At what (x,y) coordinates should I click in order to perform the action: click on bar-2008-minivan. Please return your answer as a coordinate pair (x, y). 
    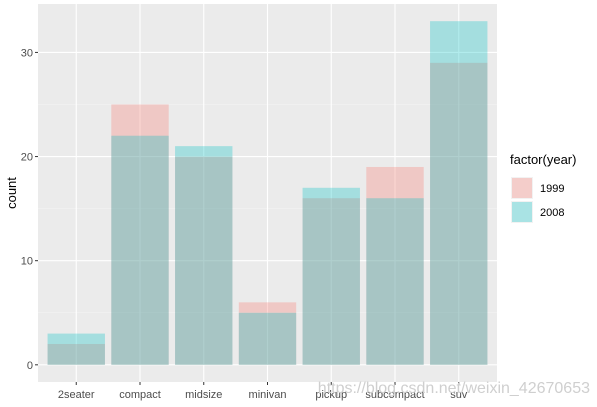
    Looking at the image, I should click on (267, 338).